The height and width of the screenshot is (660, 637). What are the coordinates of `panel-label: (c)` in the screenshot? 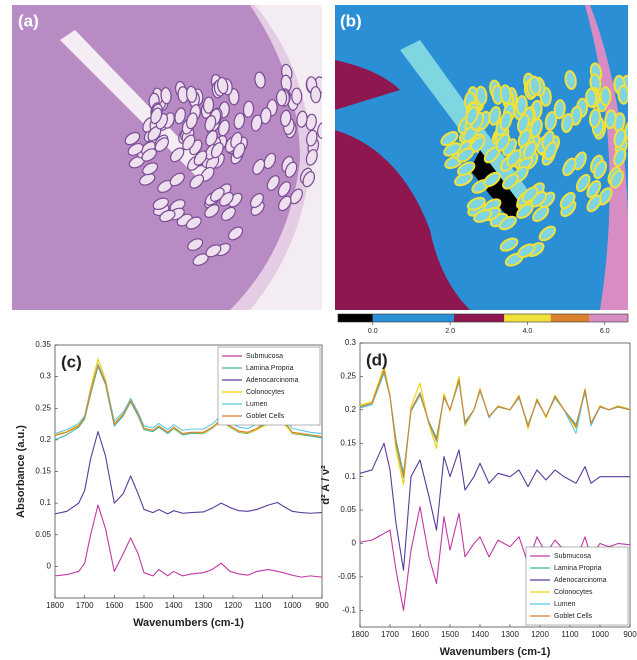 It's located at (71, 361).